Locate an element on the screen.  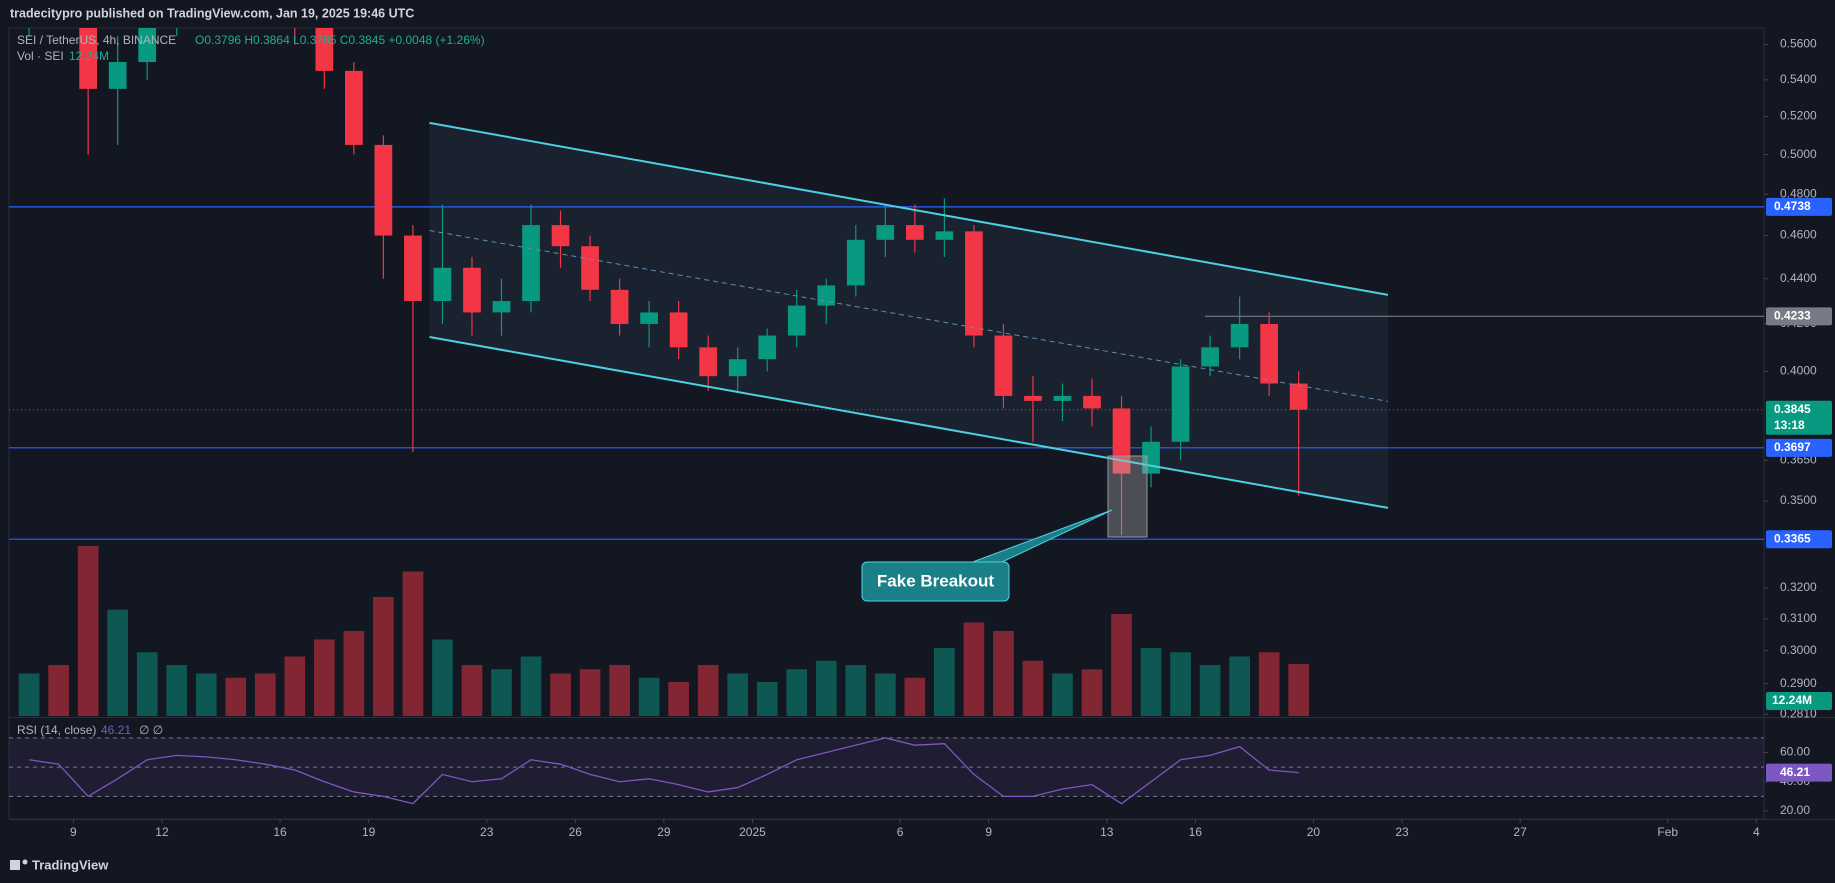
volume-value: 12.24M is located at coordinates (89, 56).